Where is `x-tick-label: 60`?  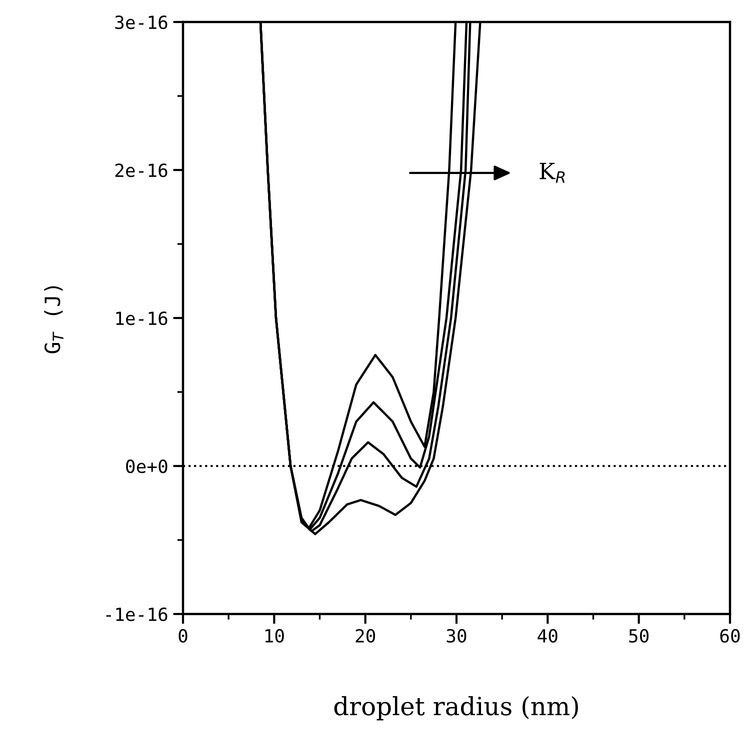
x-tick-label: 60 is located at coordinates (730, 636).